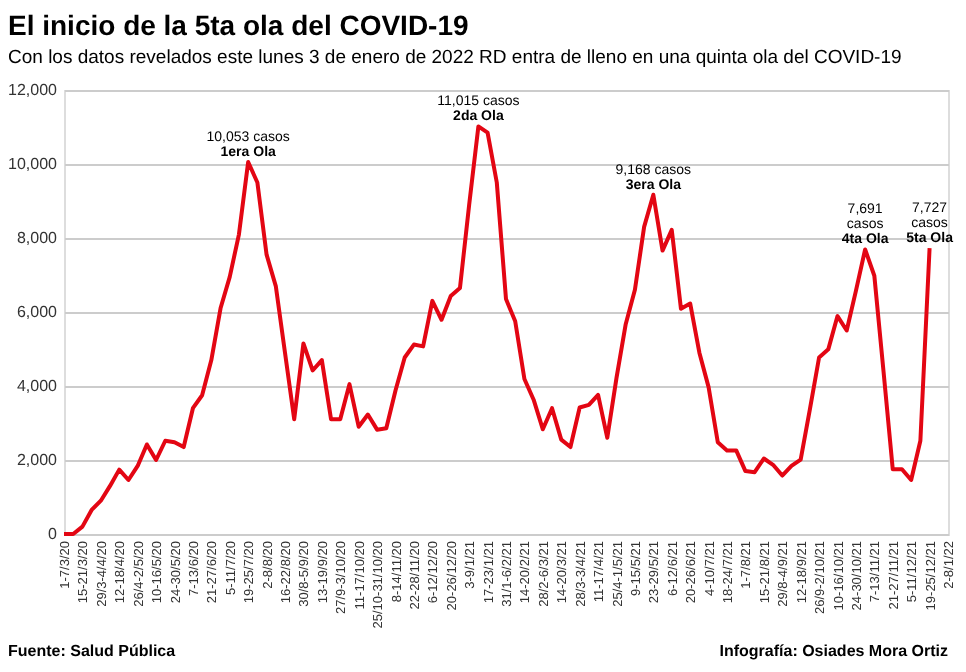 This screenshot has width=966, height=672. What do you see at coordinates (455, 58) in the screenshot?
I see `chart-subtitle: Con los datos revelados este lunes 3 de enero de 2022 RD entra de lleno en una quinta ola del COVID-19` at bounding box center [455, 58].